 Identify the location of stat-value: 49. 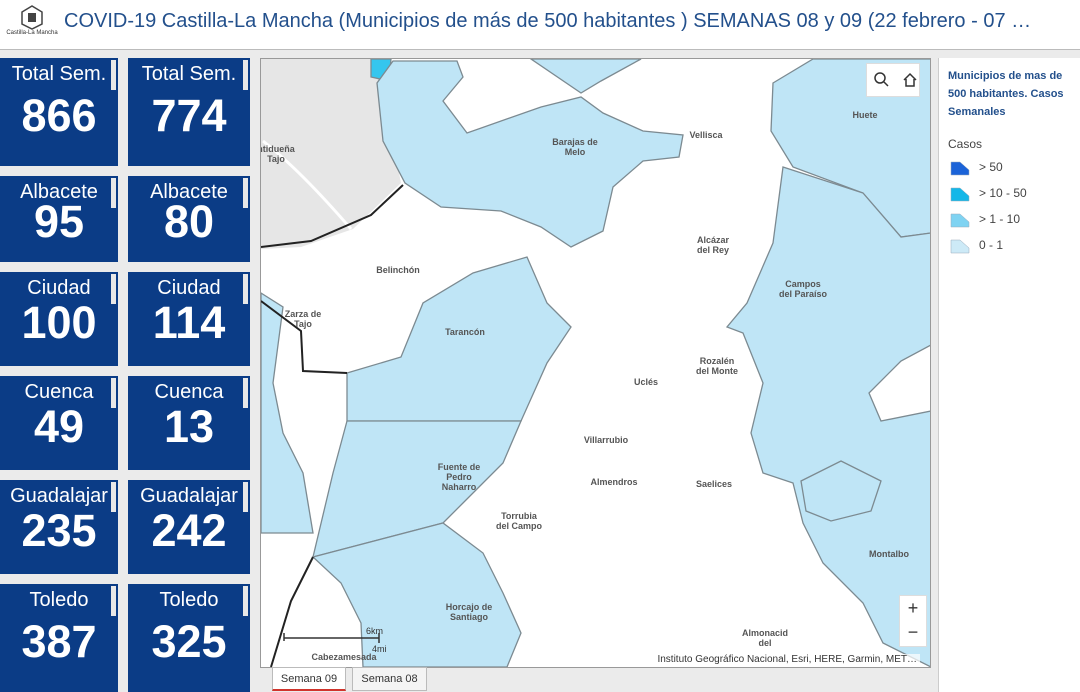
(59, 426).